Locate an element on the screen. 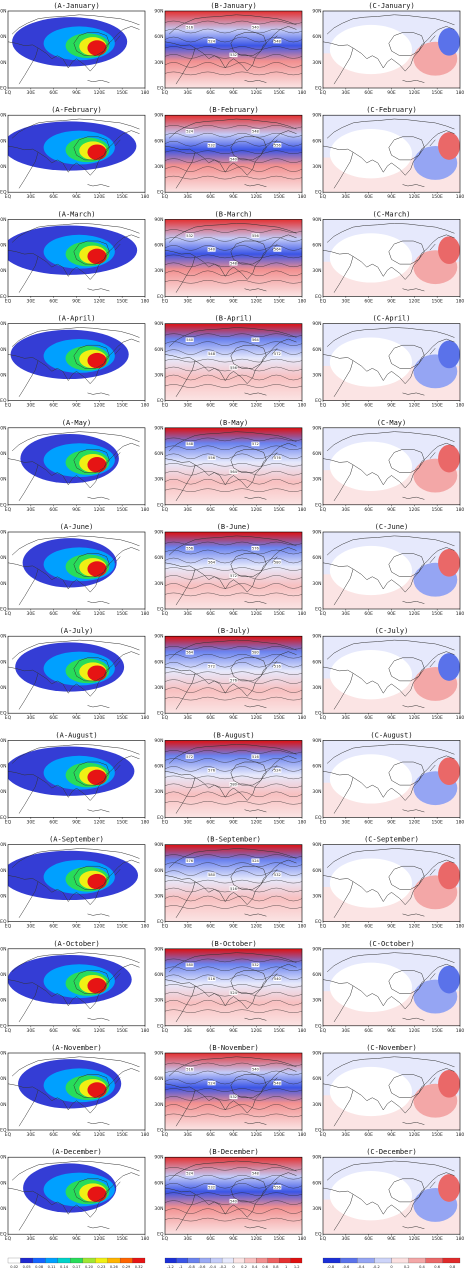 The height and width of the screenshot is (1276, 464). contour-label: 540 is located at coordinates (234, 159).